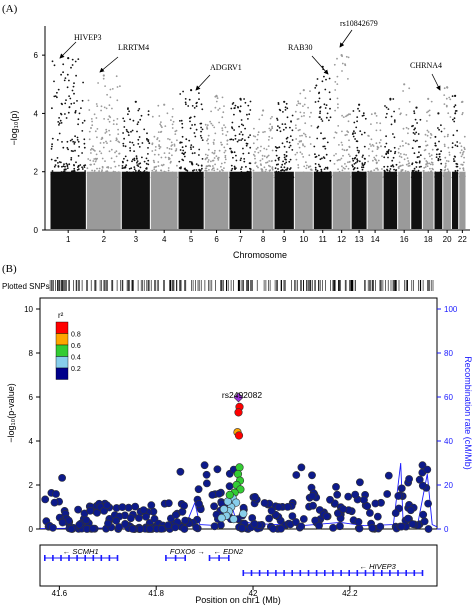 Image resolution: width=474 pixels, height=607 pixels. What do you see at coordinates (346, 38) in the screenshot?
I see `rs10842679-arrow` at bounding box center [346, 38].